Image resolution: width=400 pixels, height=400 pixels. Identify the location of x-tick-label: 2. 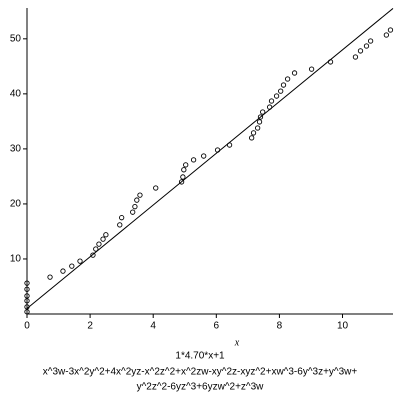
(90, 326).